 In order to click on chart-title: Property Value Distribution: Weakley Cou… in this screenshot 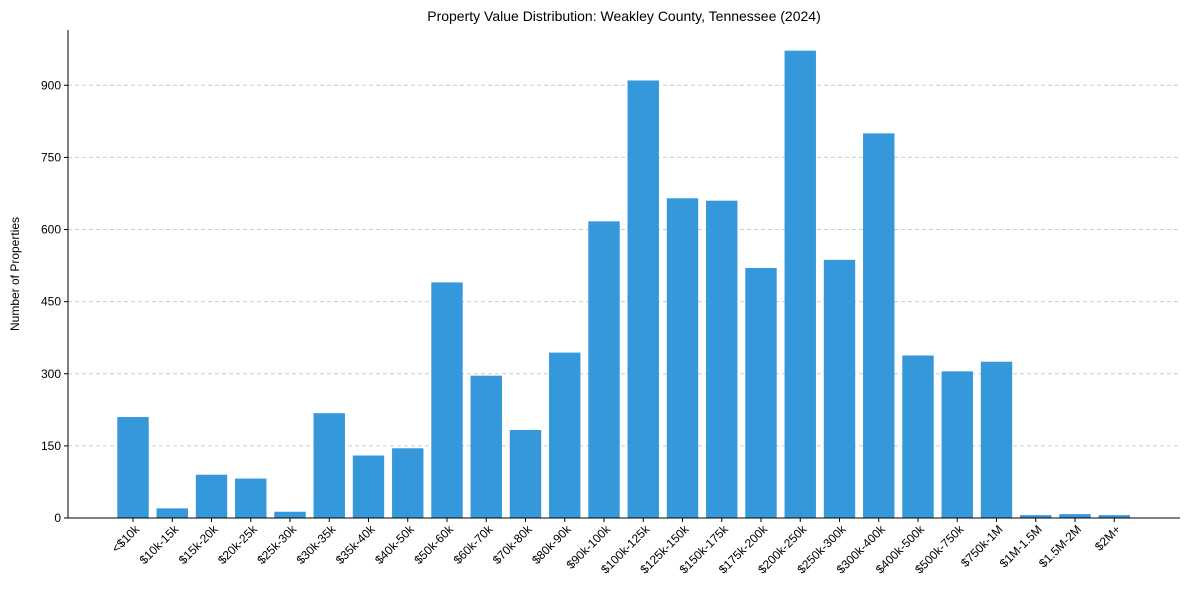, I will do `click(624, 16)`.